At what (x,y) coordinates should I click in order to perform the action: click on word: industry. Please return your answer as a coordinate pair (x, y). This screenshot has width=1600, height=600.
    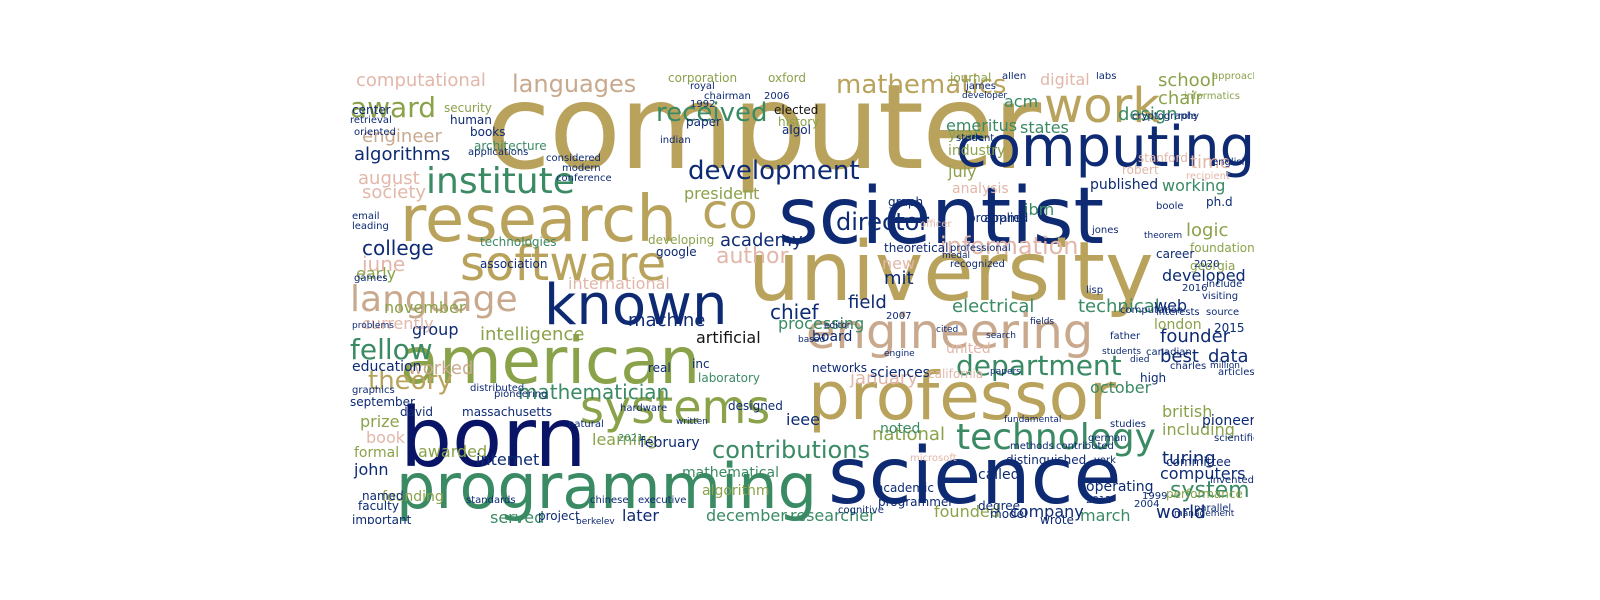
    Looking at the image, I should click on (977, 151).